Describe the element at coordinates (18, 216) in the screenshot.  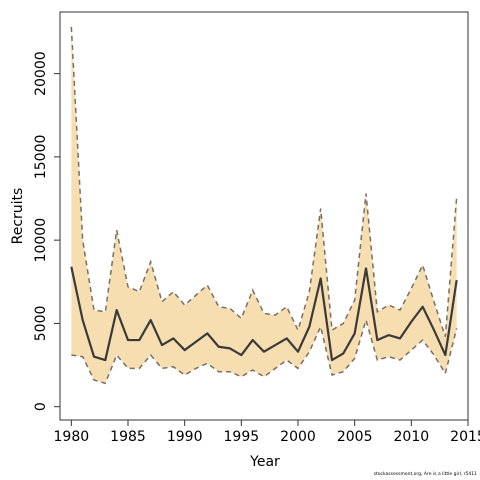
I see `y-axis-label: Recruits` at that location.